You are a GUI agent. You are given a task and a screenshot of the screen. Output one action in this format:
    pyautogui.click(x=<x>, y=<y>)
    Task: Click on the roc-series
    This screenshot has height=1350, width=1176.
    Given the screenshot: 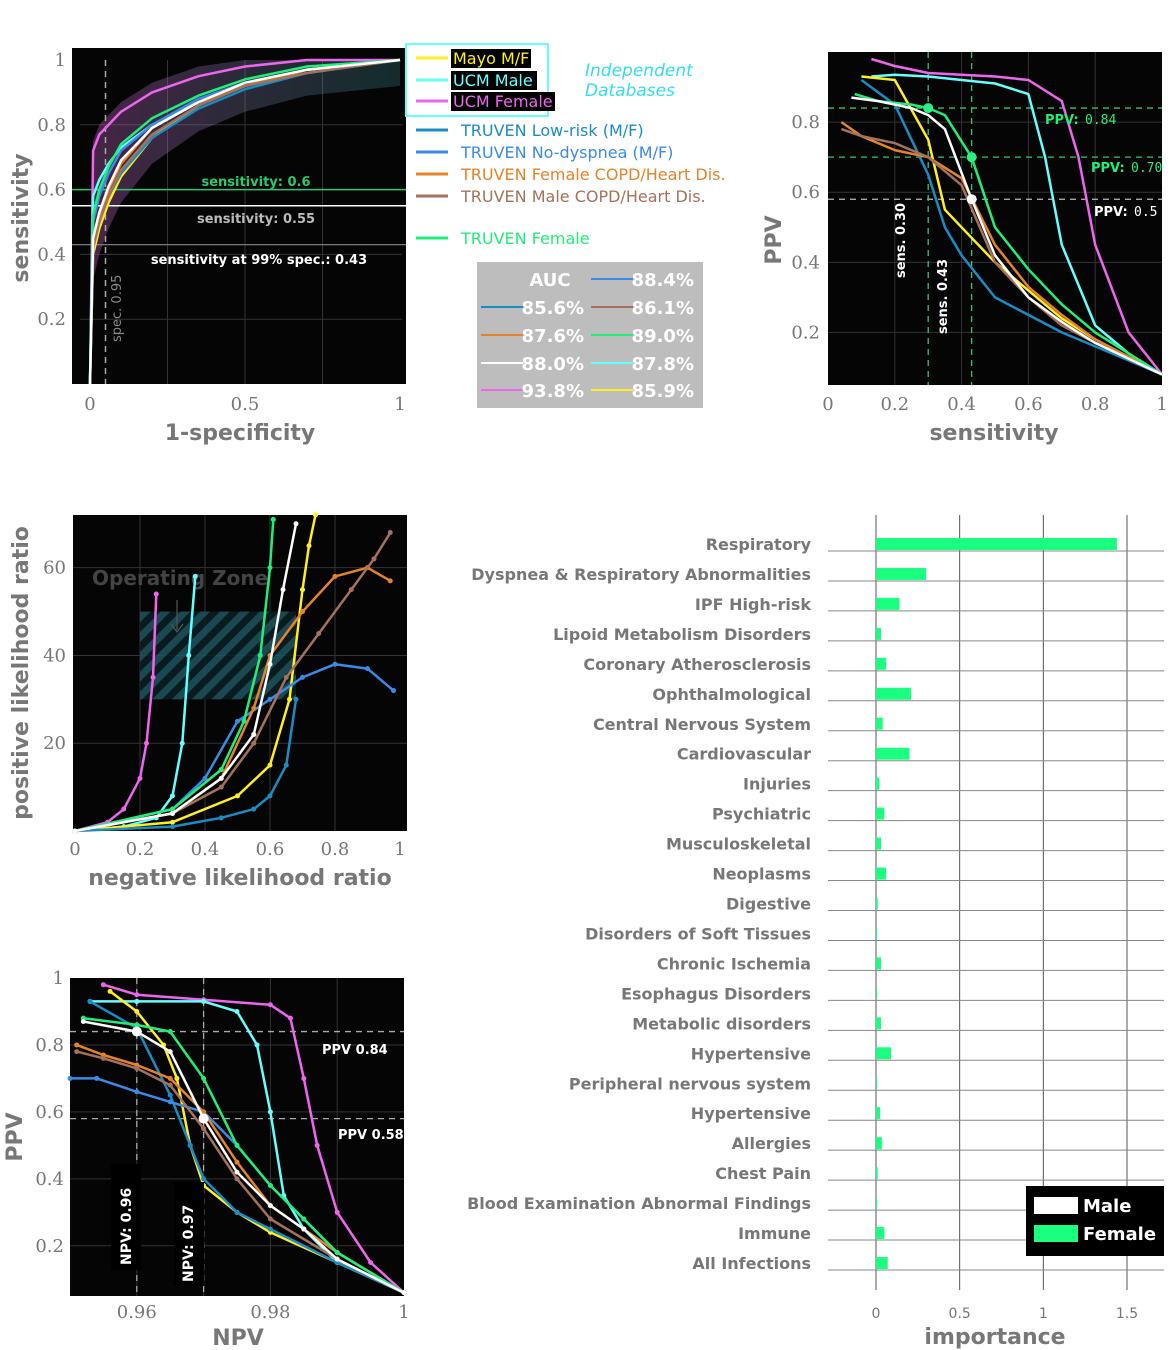 What is the action you would take?
    pyautogui.click(x=244, y=221)
    